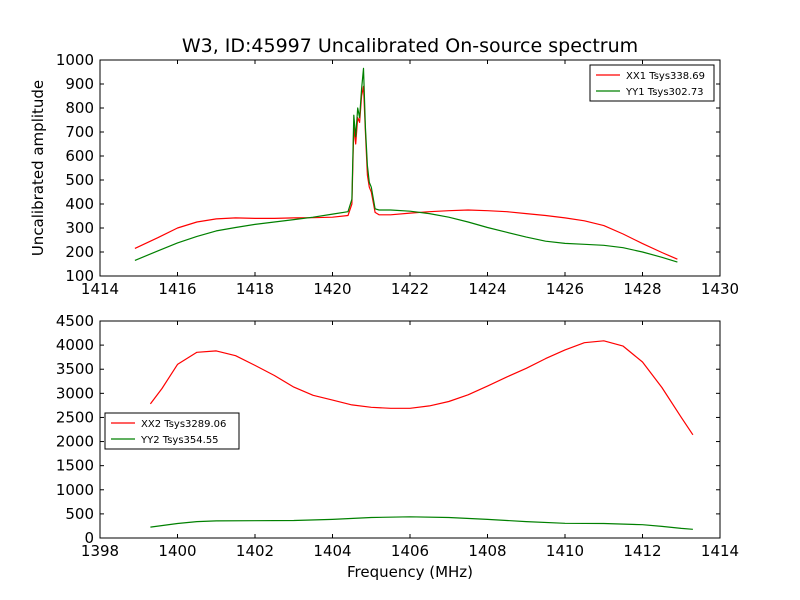 The width and height of the screenshot is (800, 600). What do you see at coordinates (410, 551) in the screenshot?
I see `bottom-x-tick-label: 1406` at bounding box center [410, 551].